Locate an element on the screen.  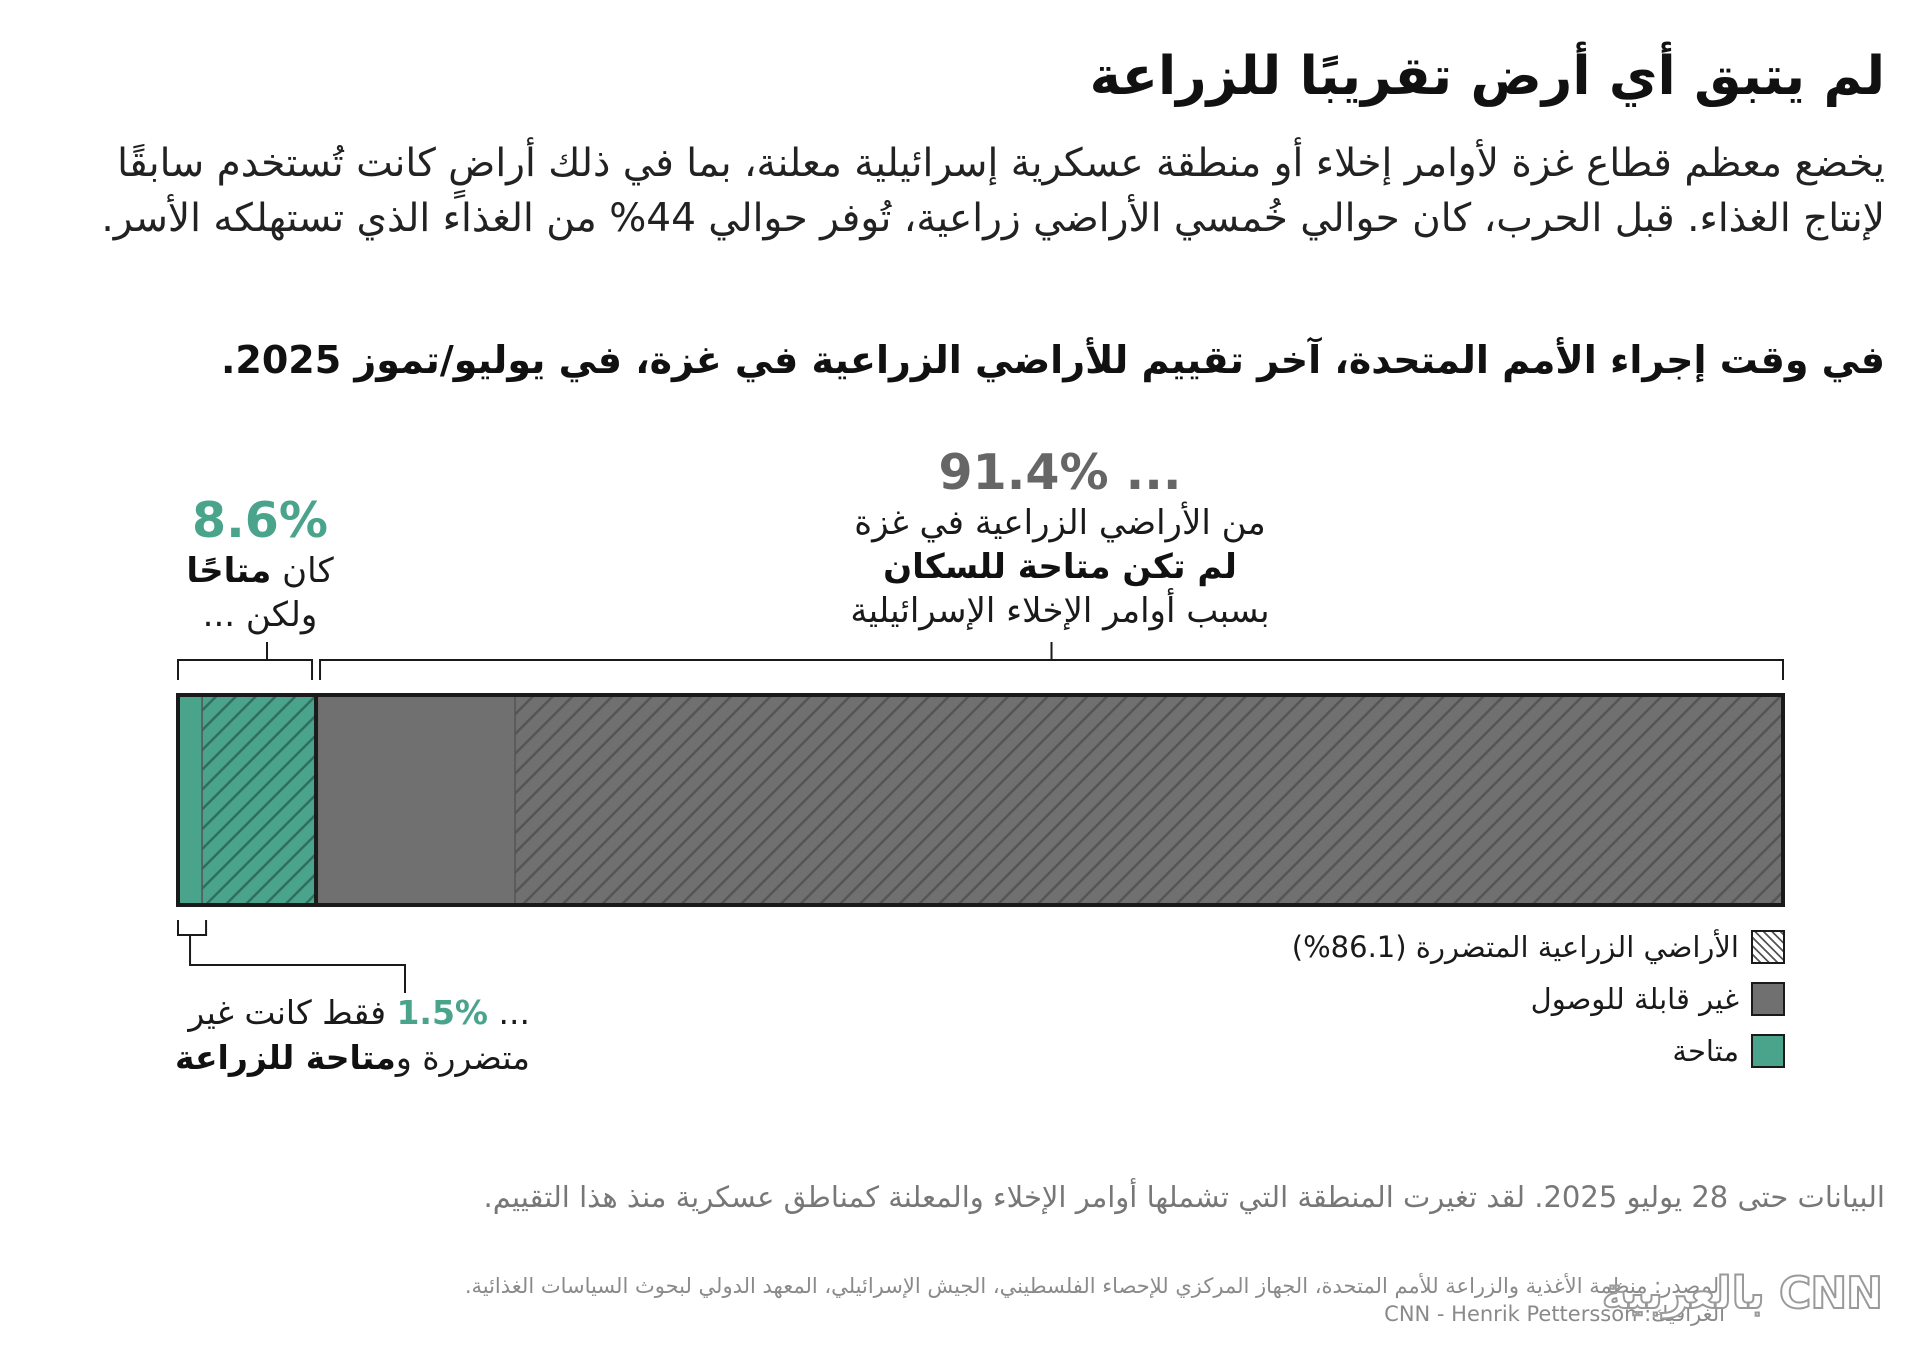
bracket-available is located at coordinates (245, 661).